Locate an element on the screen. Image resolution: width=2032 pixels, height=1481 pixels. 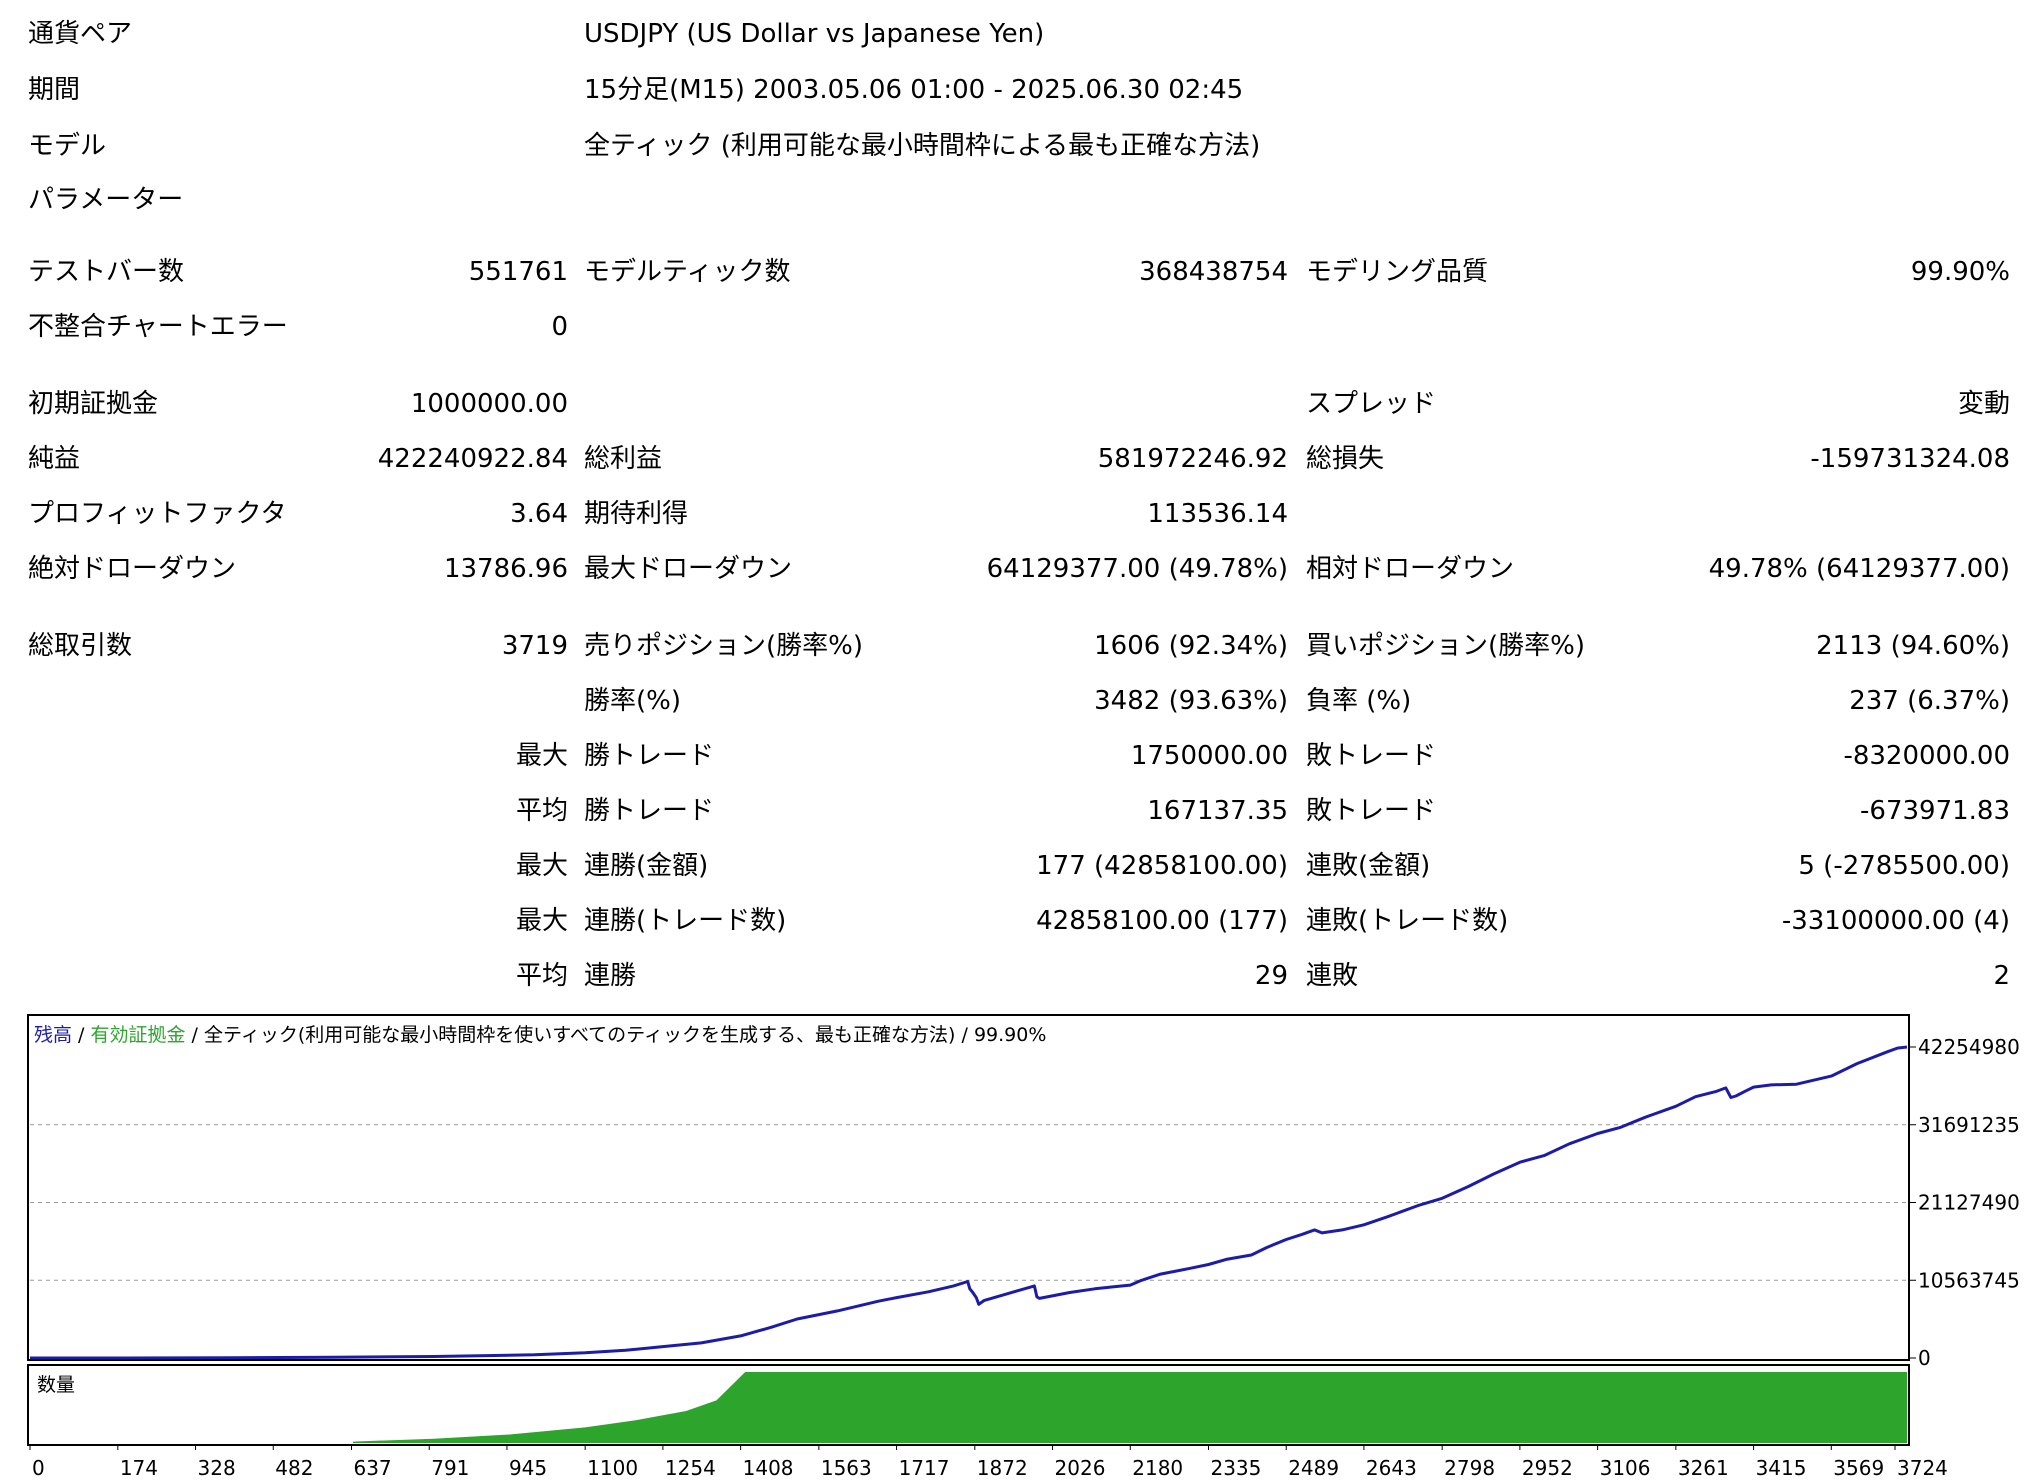
volume-area is located at coordinates (1130, 1407).